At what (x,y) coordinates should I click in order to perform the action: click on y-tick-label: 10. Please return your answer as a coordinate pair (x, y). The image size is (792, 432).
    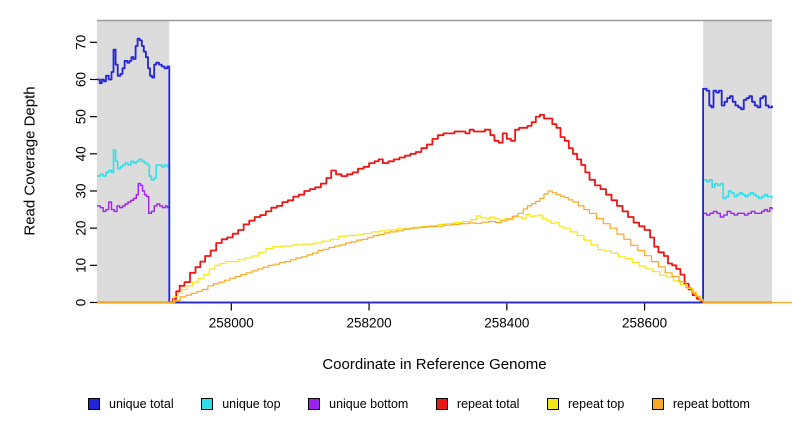
    Looking at the image, I should click on (81, 265).